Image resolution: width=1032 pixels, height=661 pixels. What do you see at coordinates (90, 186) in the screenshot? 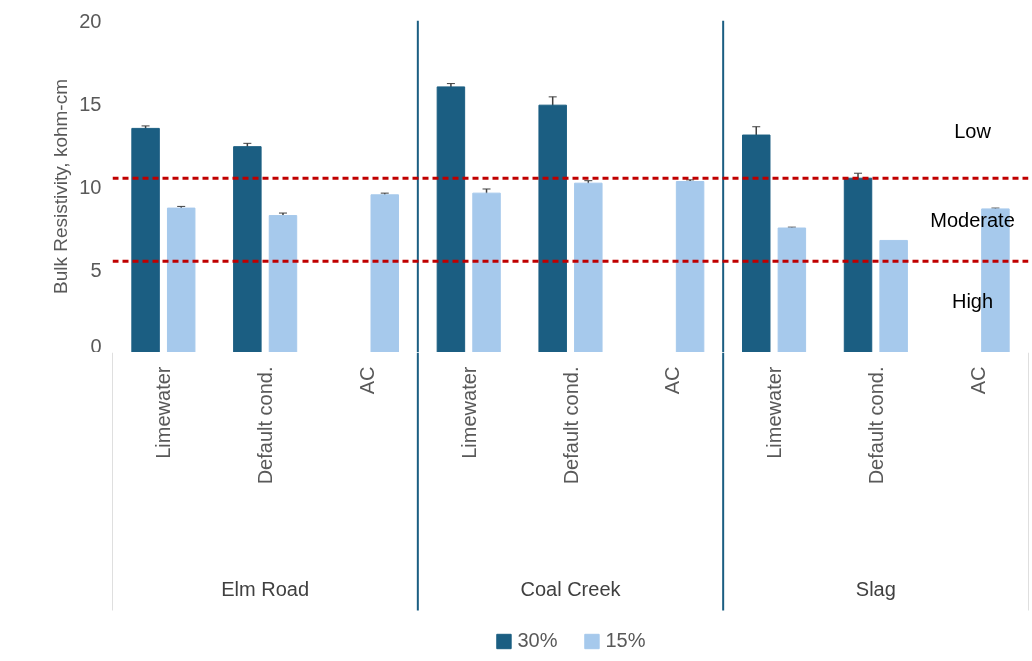
I see `y-tick-label: 10` at bounding box center [90, 186].